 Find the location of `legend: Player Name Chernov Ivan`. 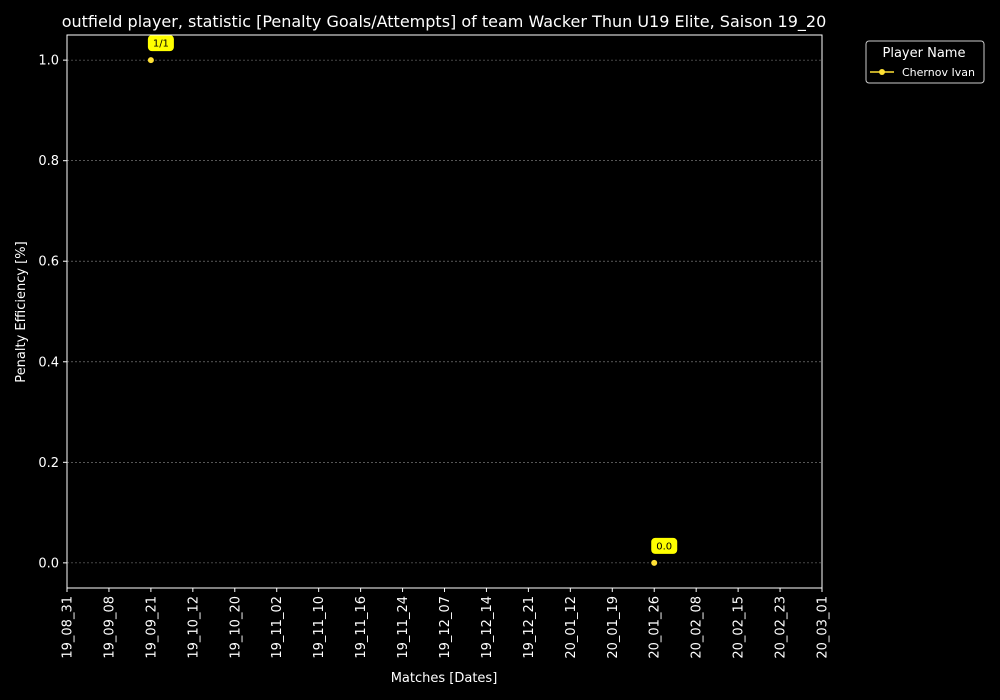

legend: Player Name Chernov Ivan is located at coordinates (925, 62).